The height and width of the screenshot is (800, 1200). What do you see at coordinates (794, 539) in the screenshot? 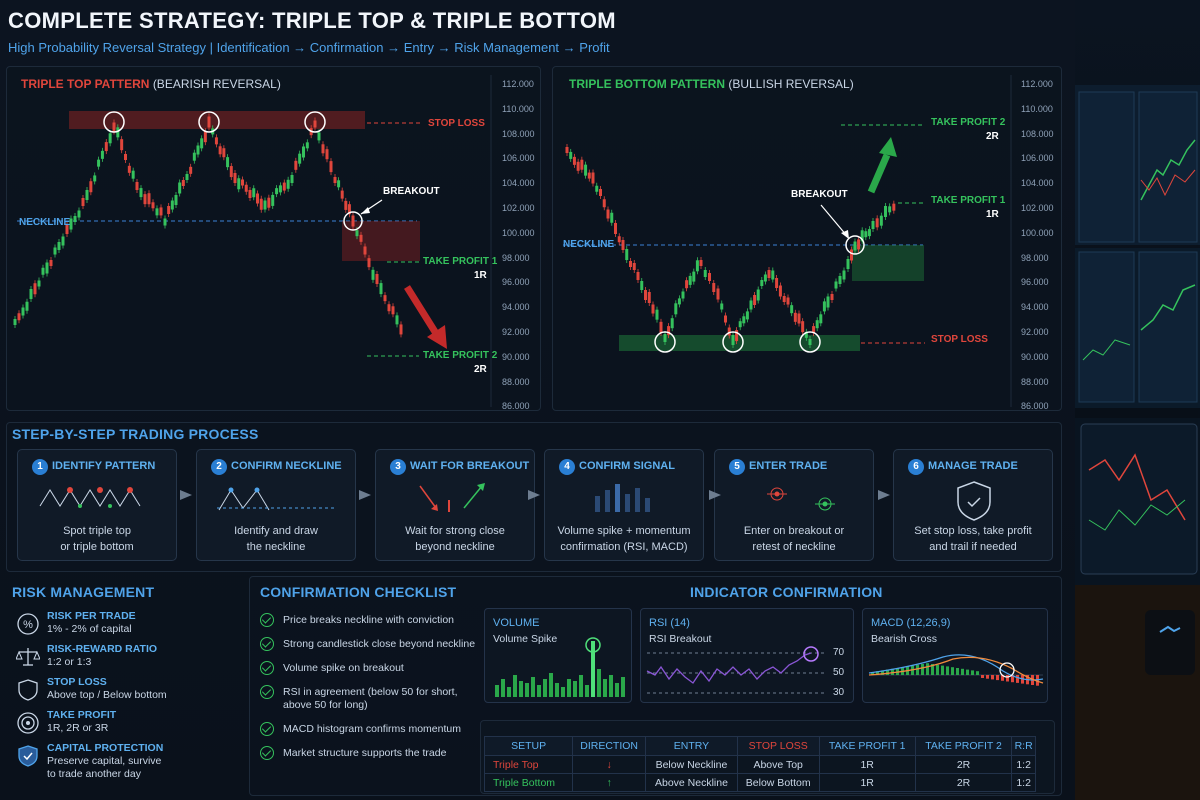
I see `step-desc: Enter on breakout or retest of neckline` at bounding box center [794, 539].